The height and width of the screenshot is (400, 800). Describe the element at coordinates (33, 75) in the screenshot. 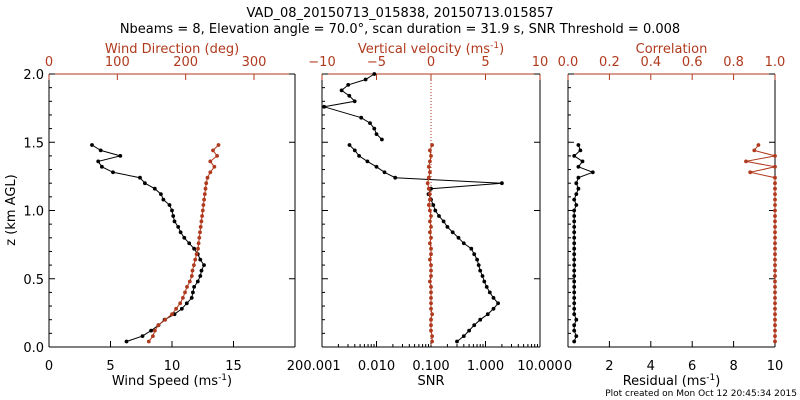

I see `y-tick-label: 2.0` at that location.